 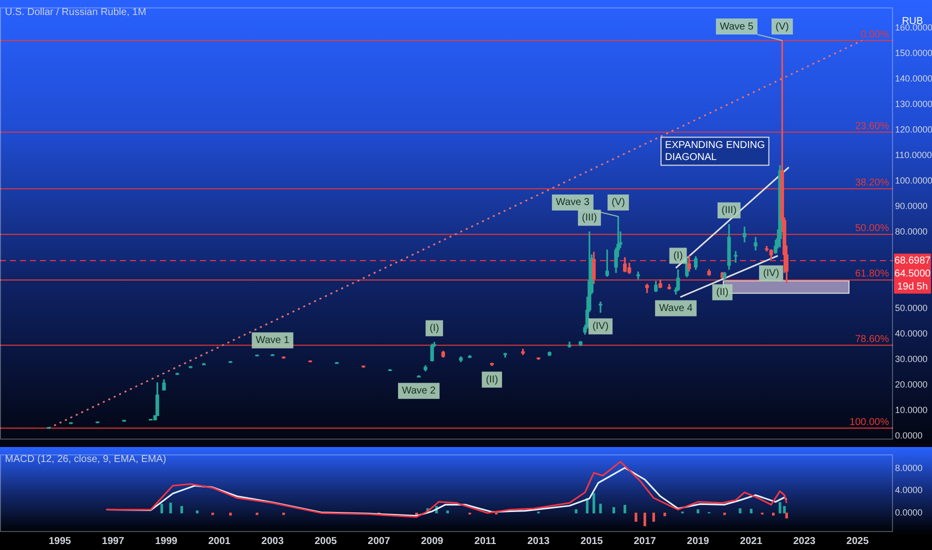 What do you see at coordinates (379, 541) in the screenshot?
I see `x-tick-label: 2007` at bounding box center [379, 541].